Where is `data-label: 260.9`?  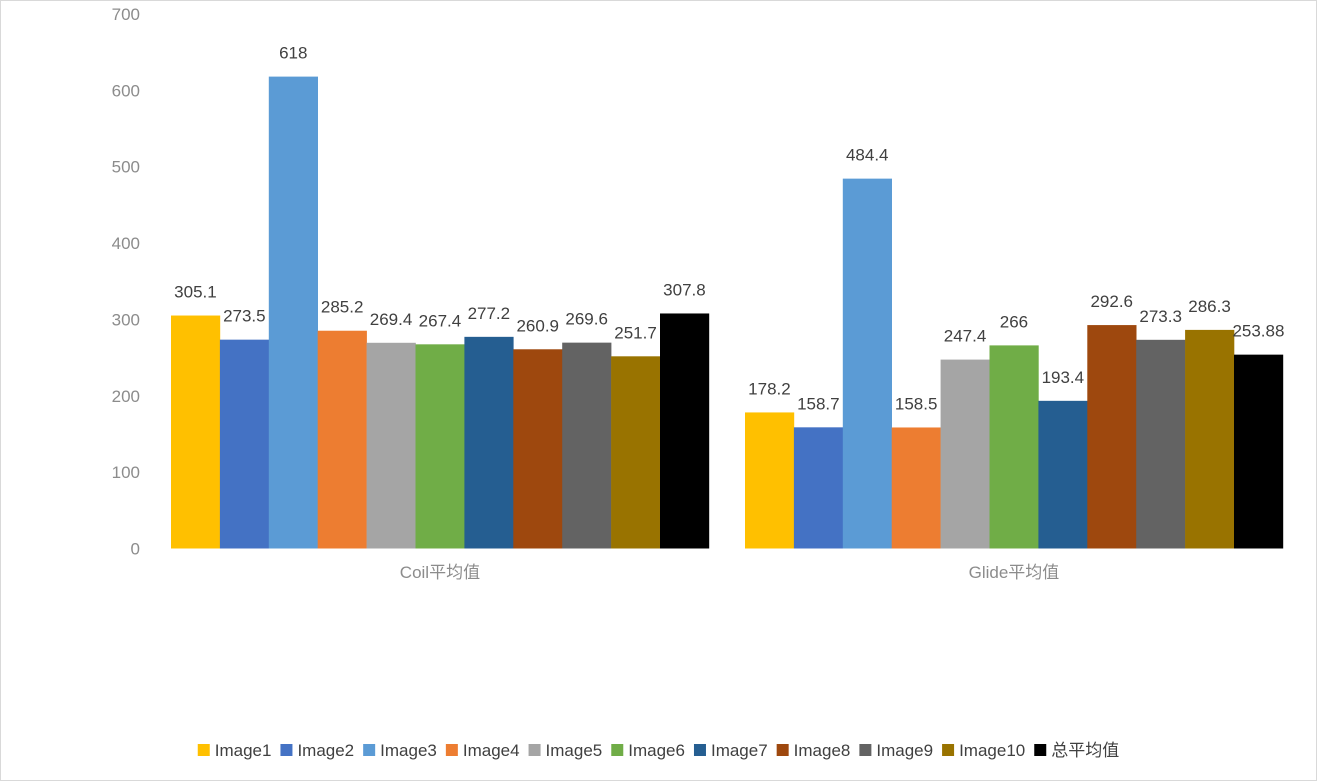 data-label: 260.9 is located at coordinates (537, 325).